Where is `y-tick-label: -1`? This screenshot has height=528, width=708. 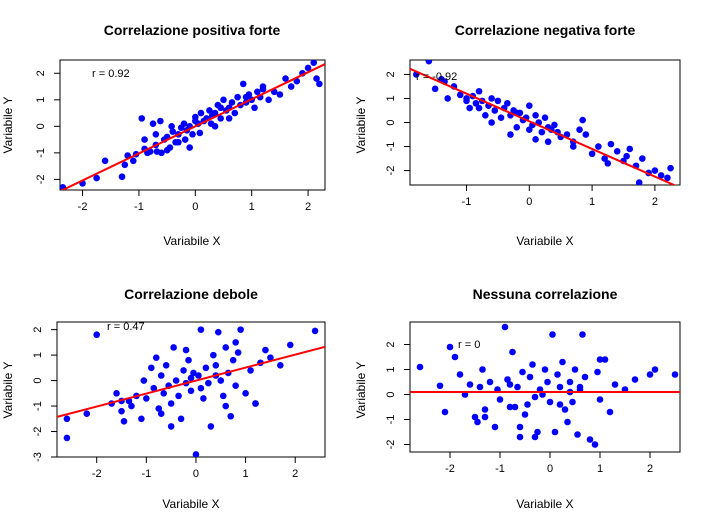
y-tick-label: -1 is located at coordinates (38, 406).